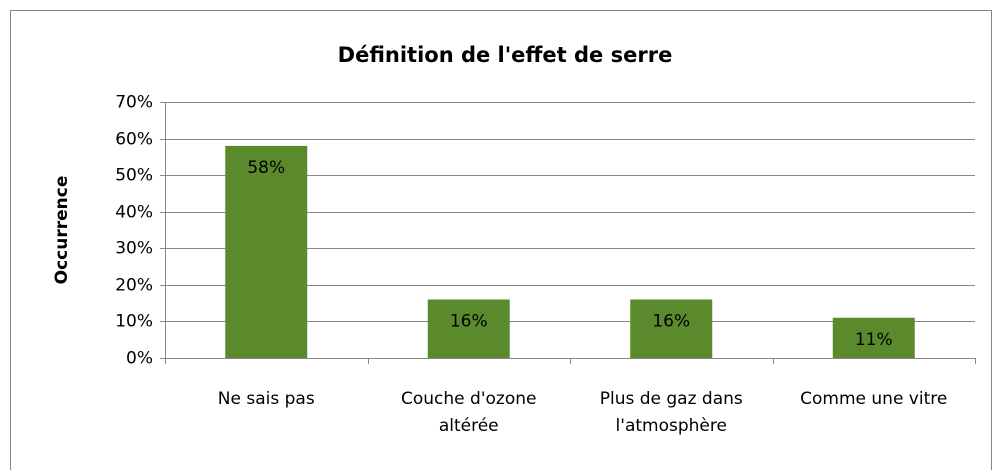  Describe the element at coordinates (134, 103) in the screenshot. I see `y-tick-label: 70%` at that location.